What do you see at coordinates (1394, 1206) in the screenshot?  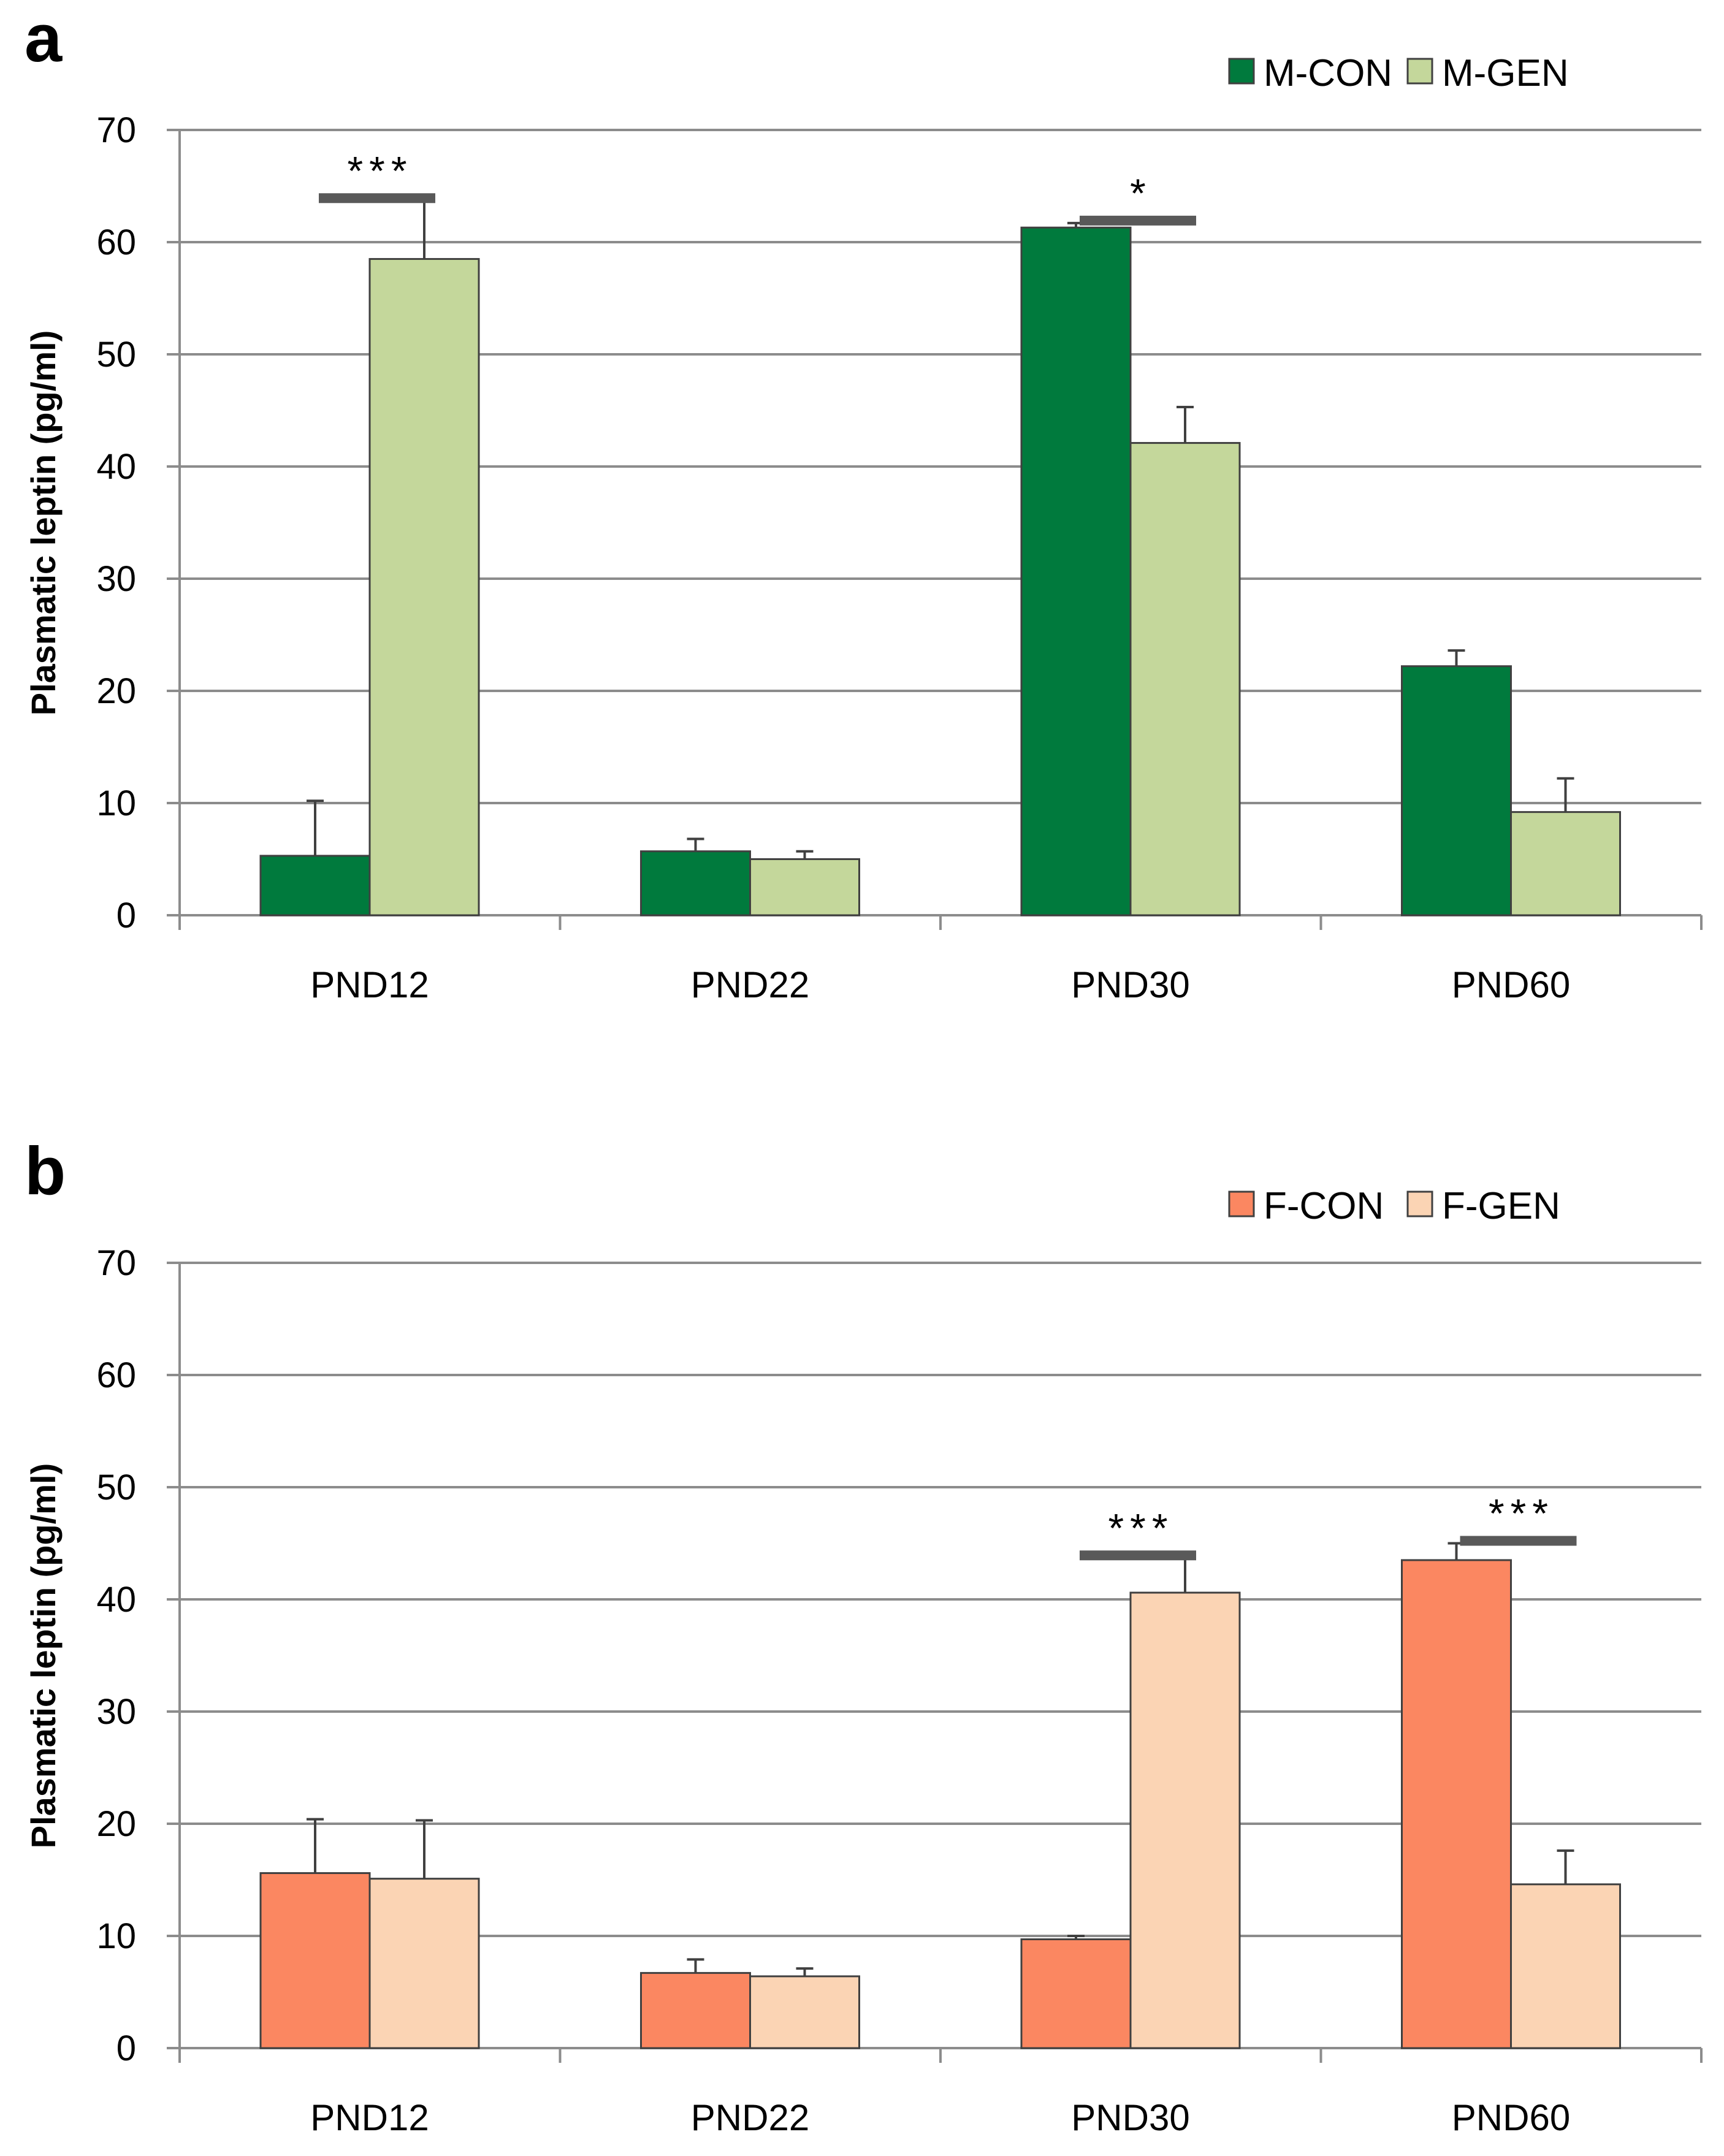 I see `legend: F-CON F-GEN` at bounding box center [1394, 1206].